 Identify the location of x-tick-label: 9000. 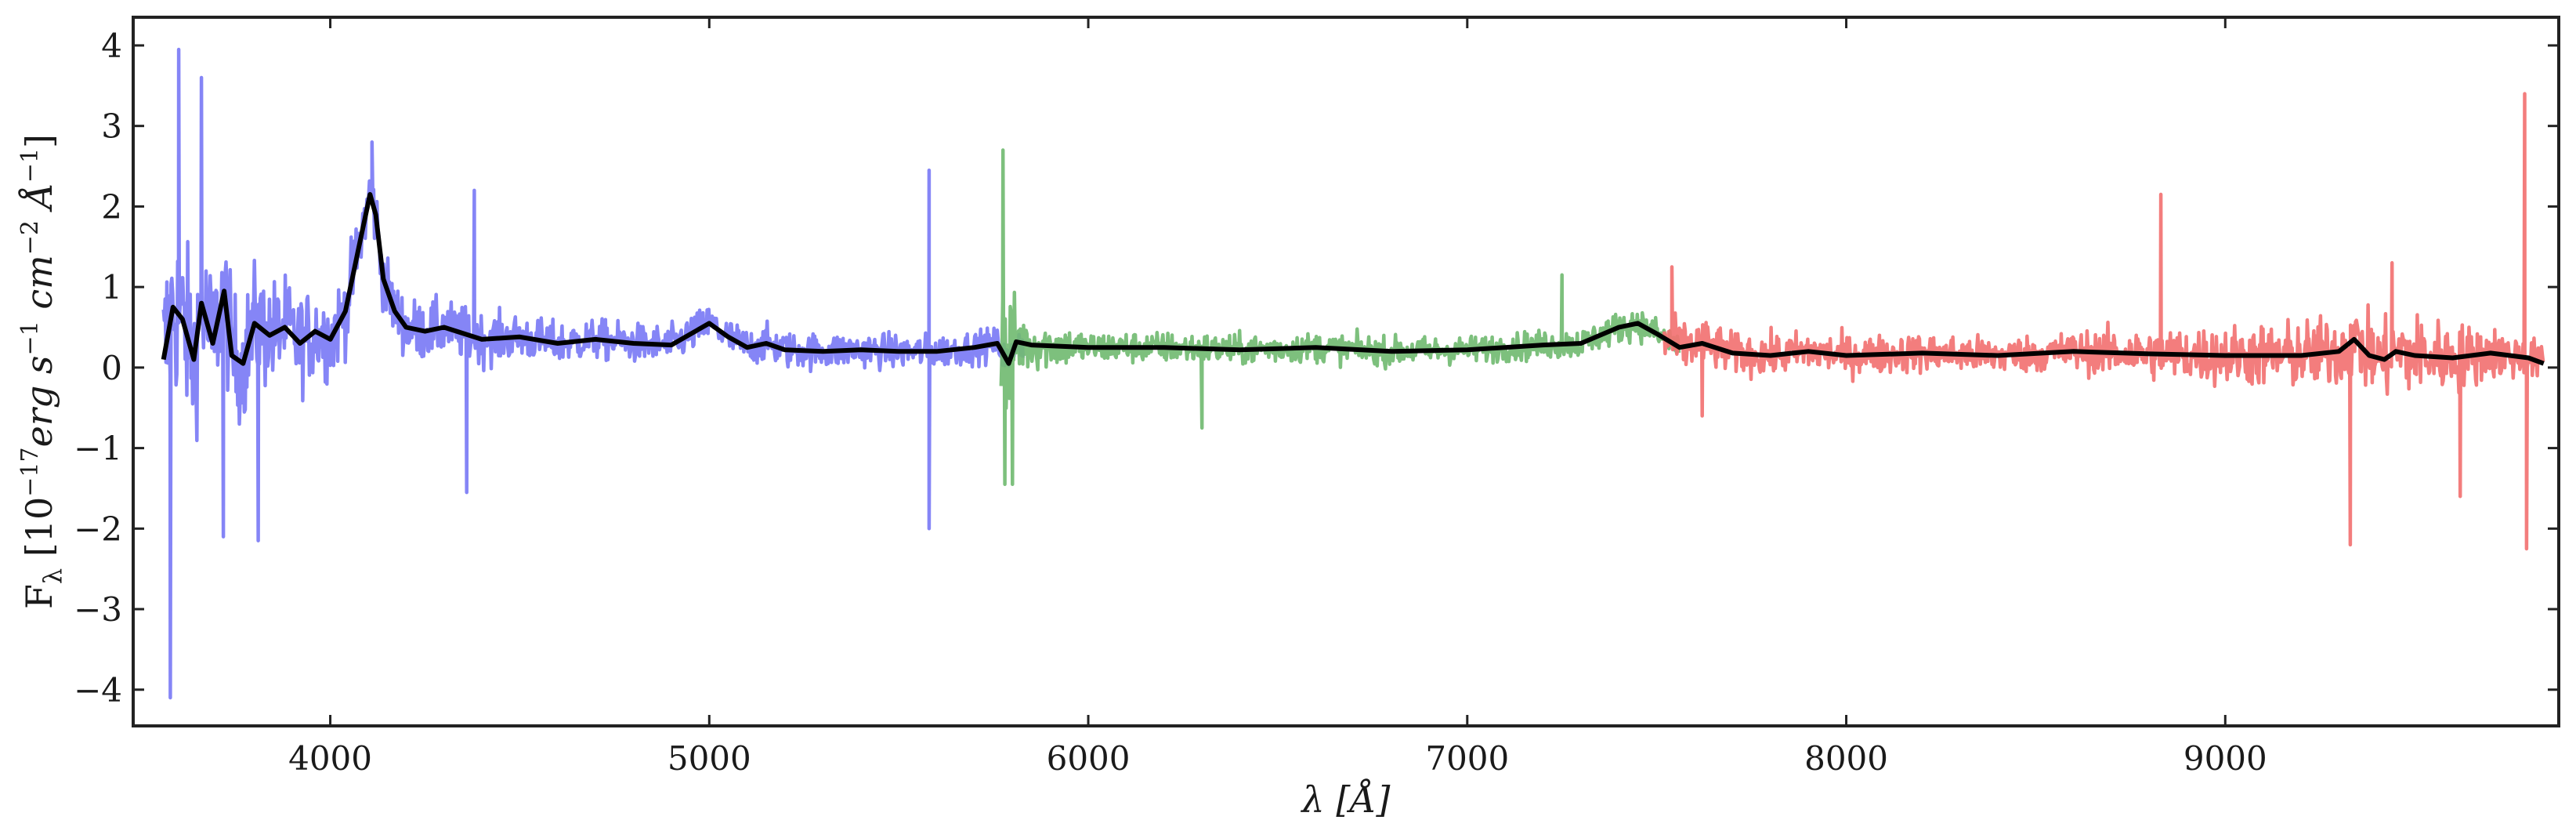
(2225, 758).